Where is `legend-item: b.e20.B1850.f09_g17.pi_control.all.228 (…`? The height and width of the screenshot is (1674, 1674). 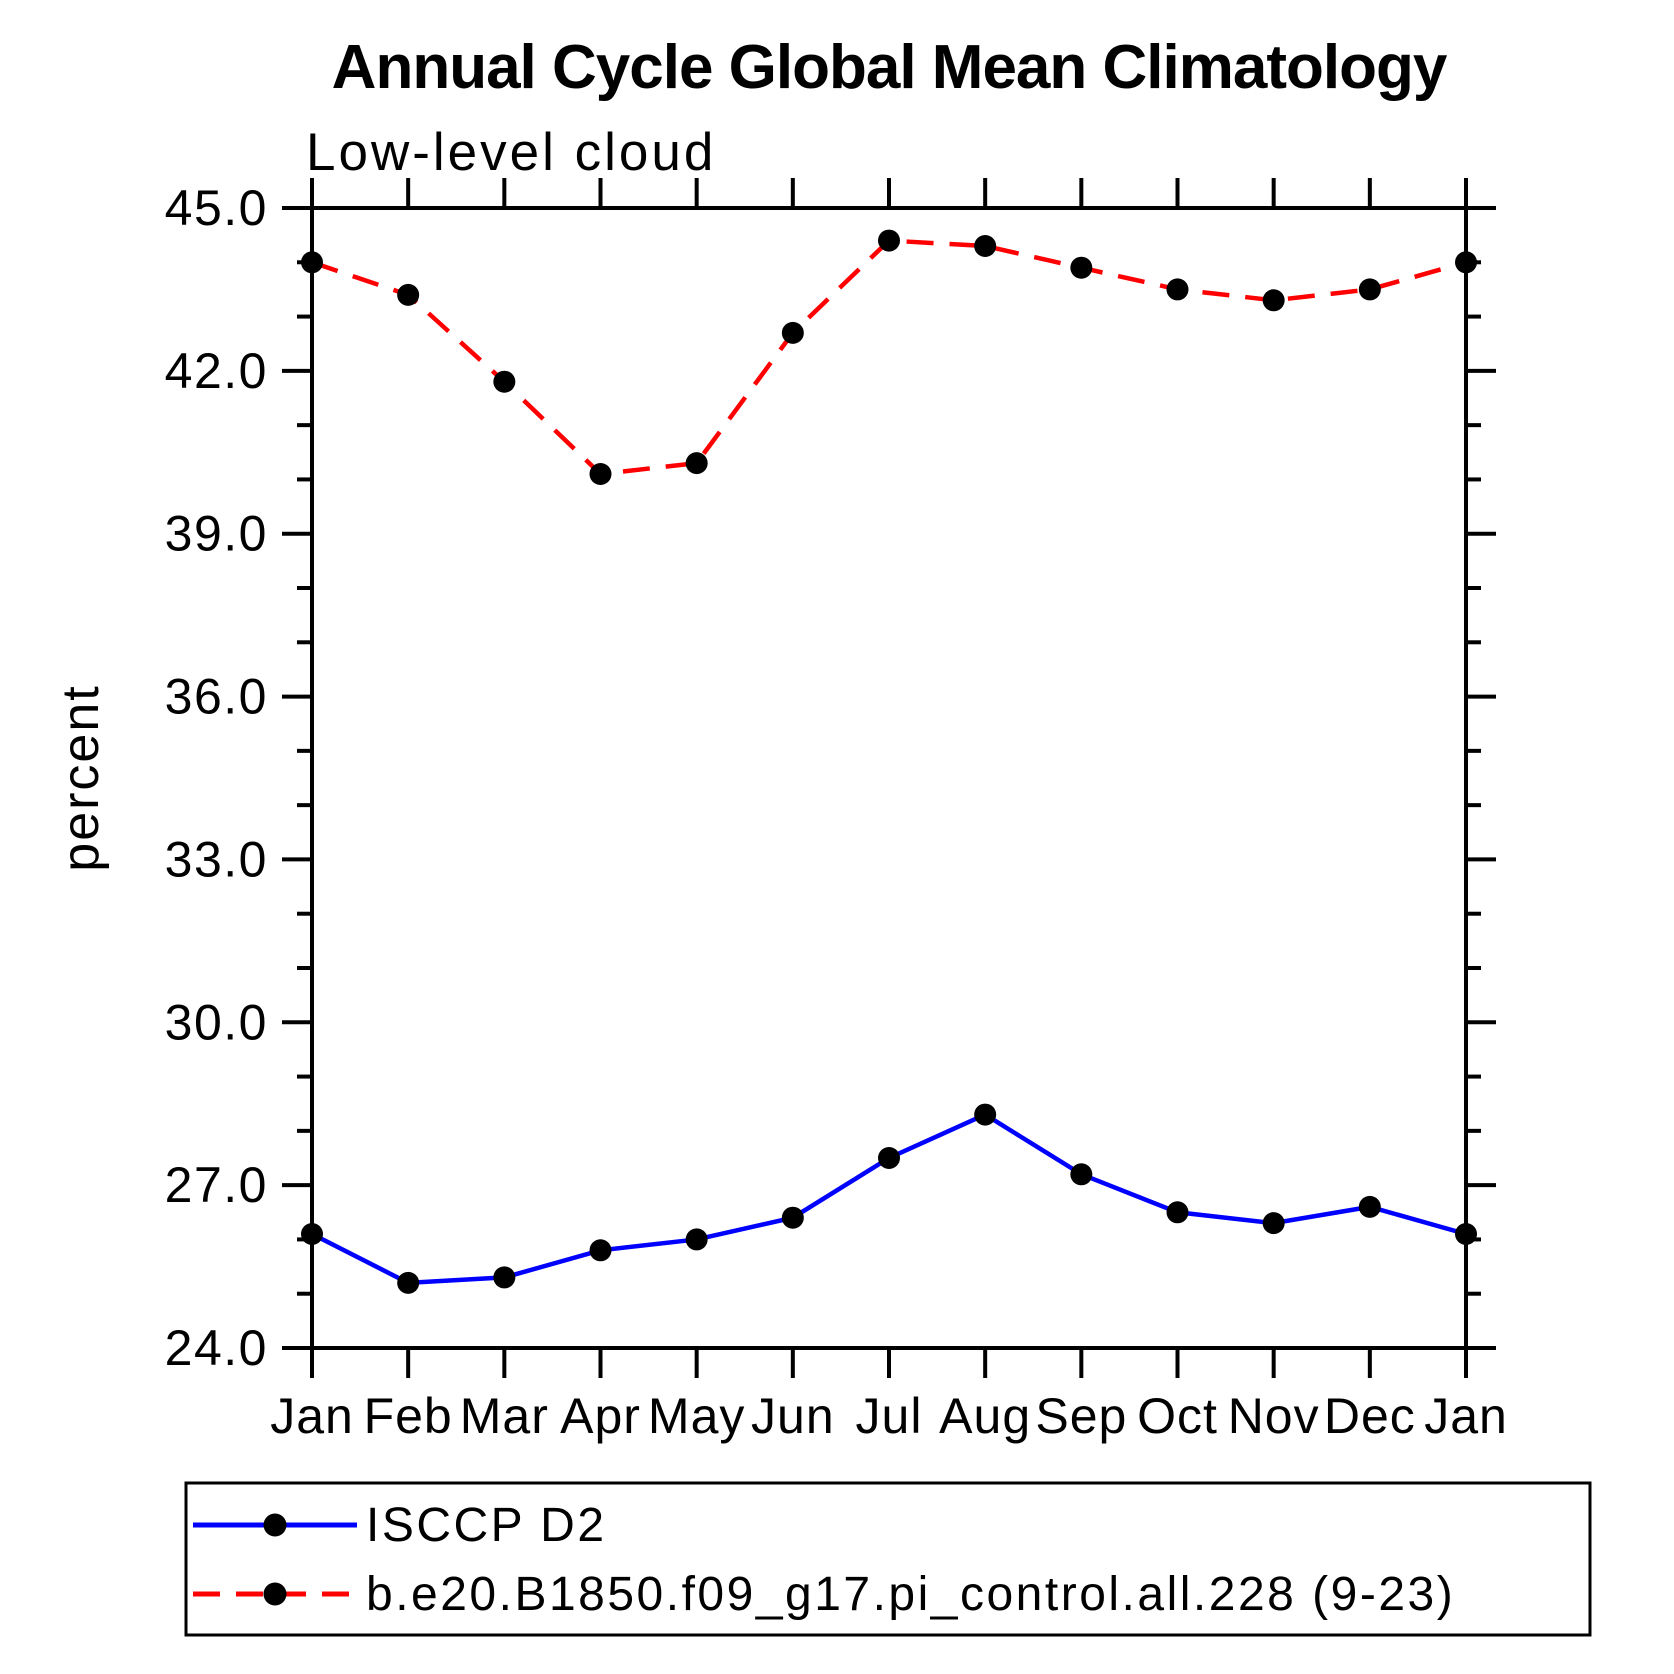
legend-item: b.e20.B1850.f09_g17.pi_control.all.228 (… is located at coordinates (824, 1594).